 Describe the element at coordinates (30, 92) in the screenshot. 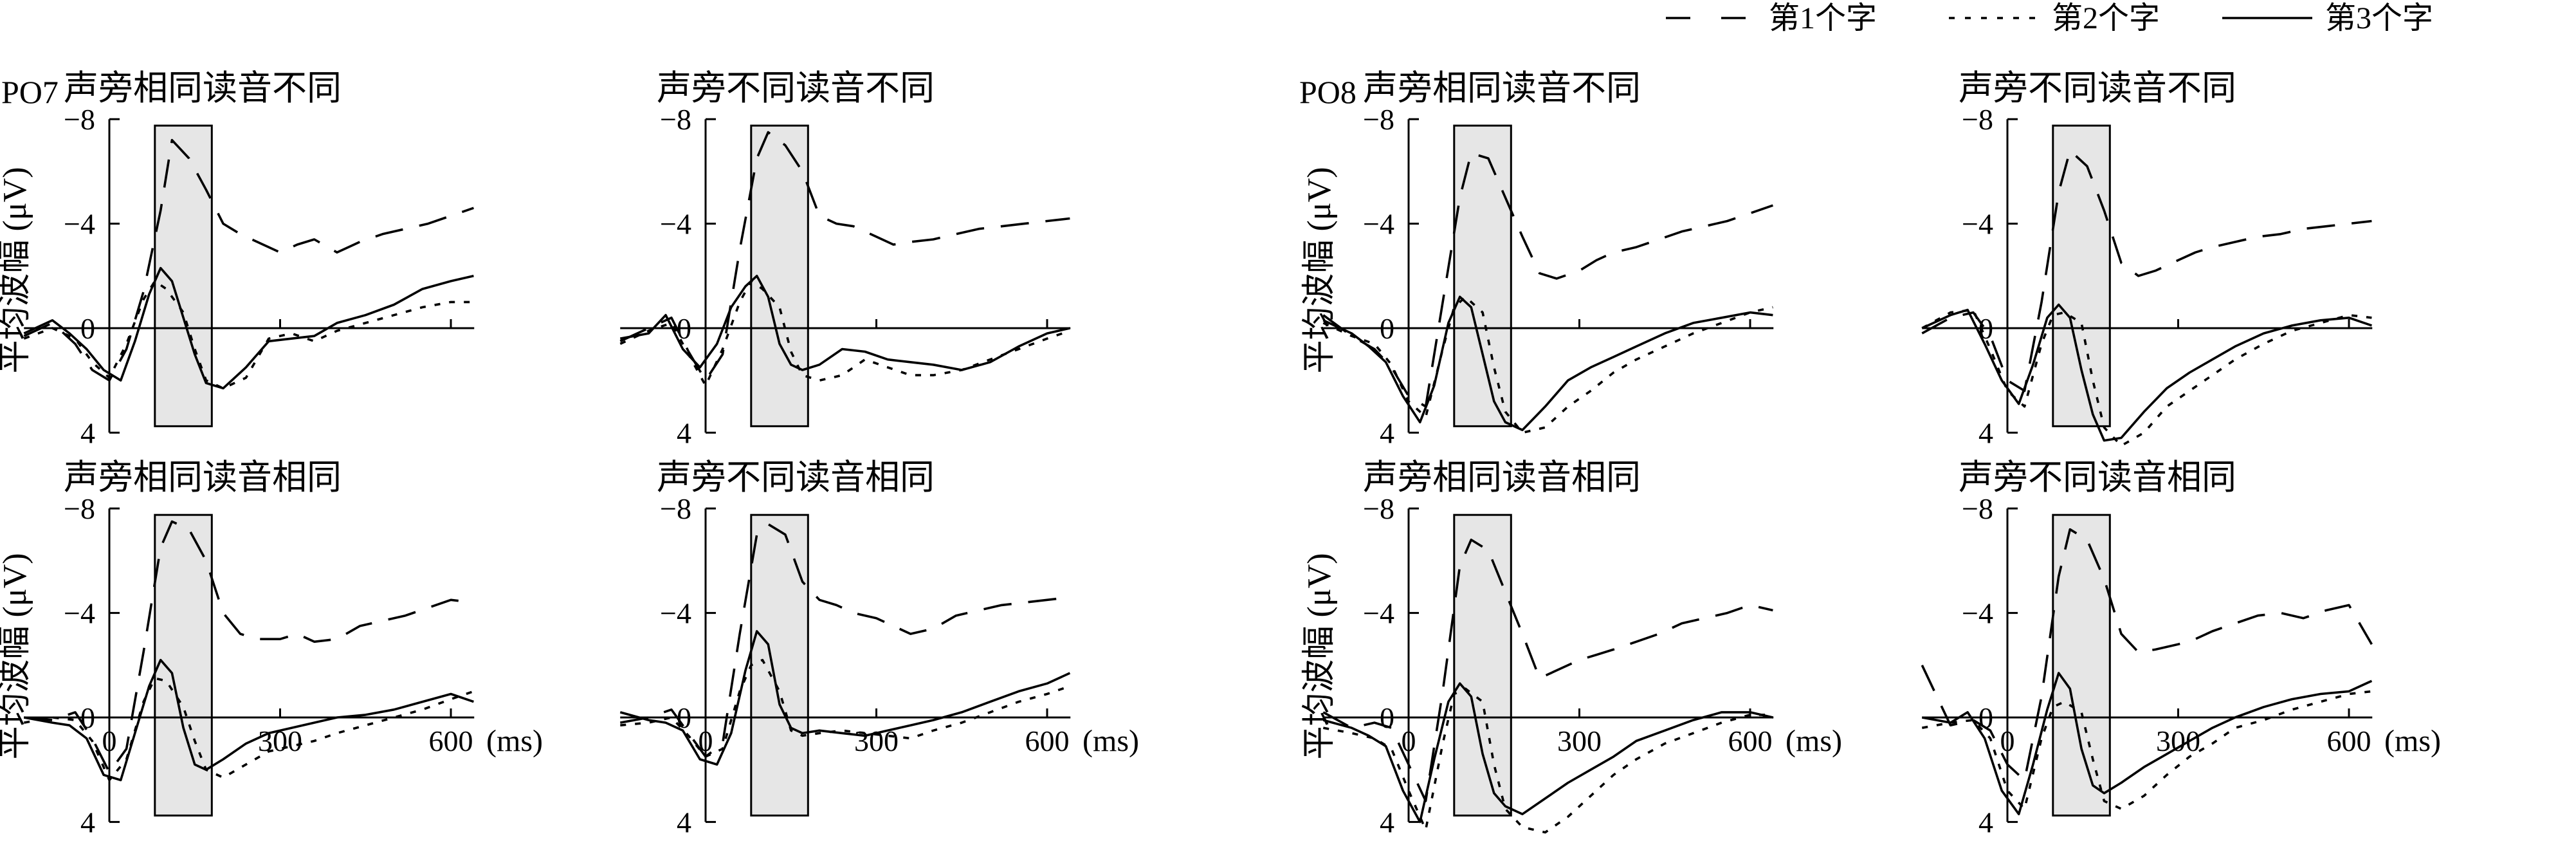

I see `electrode-label-po7: PO7` at that location.